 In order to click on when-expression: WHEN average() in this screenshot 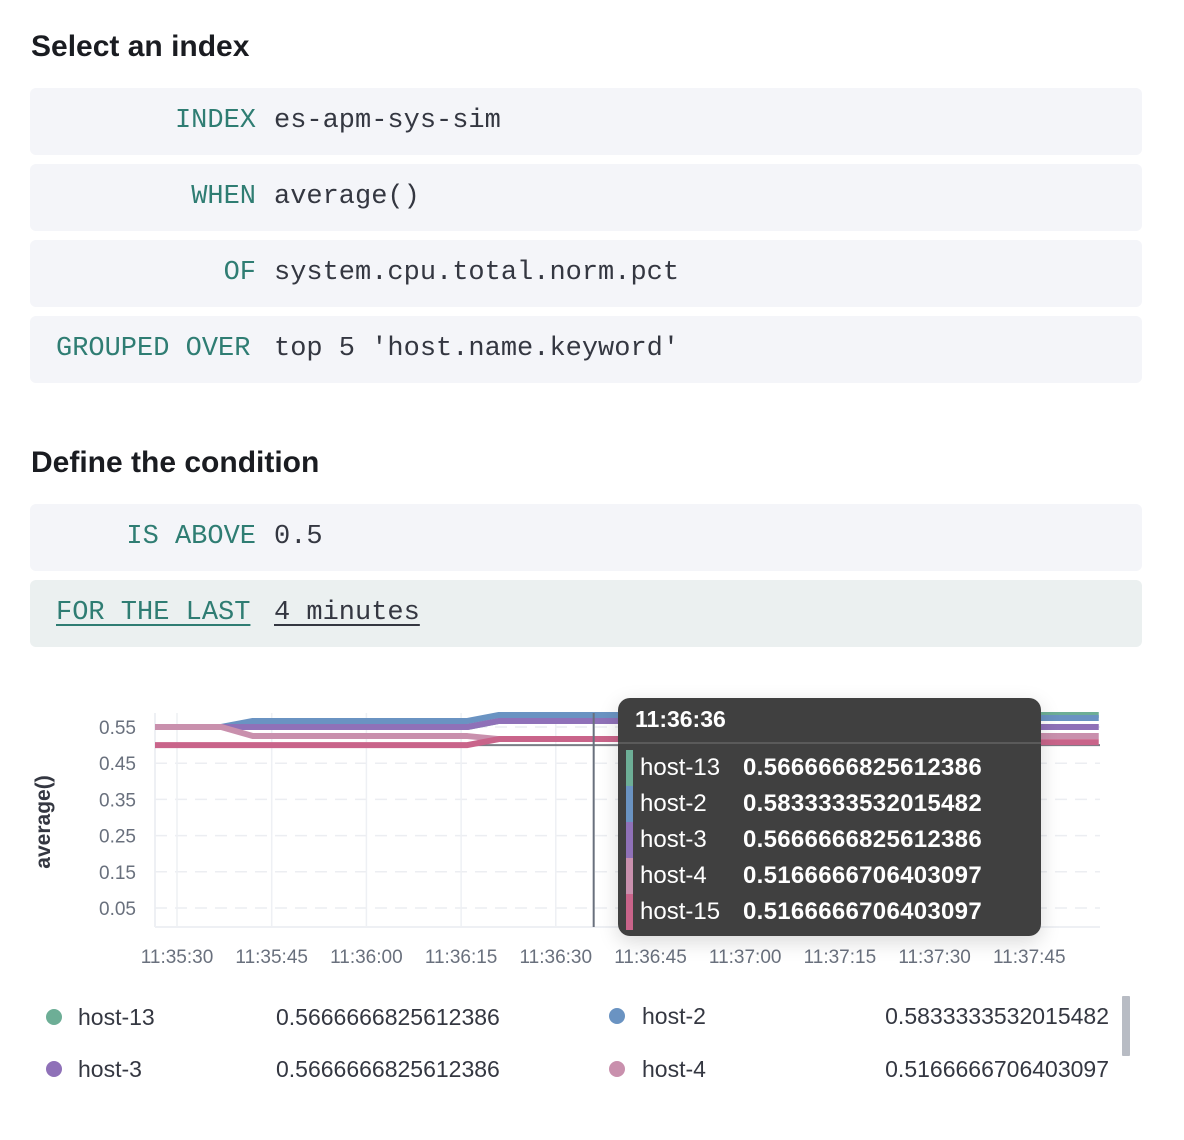, I will do `click(586, 197)`.